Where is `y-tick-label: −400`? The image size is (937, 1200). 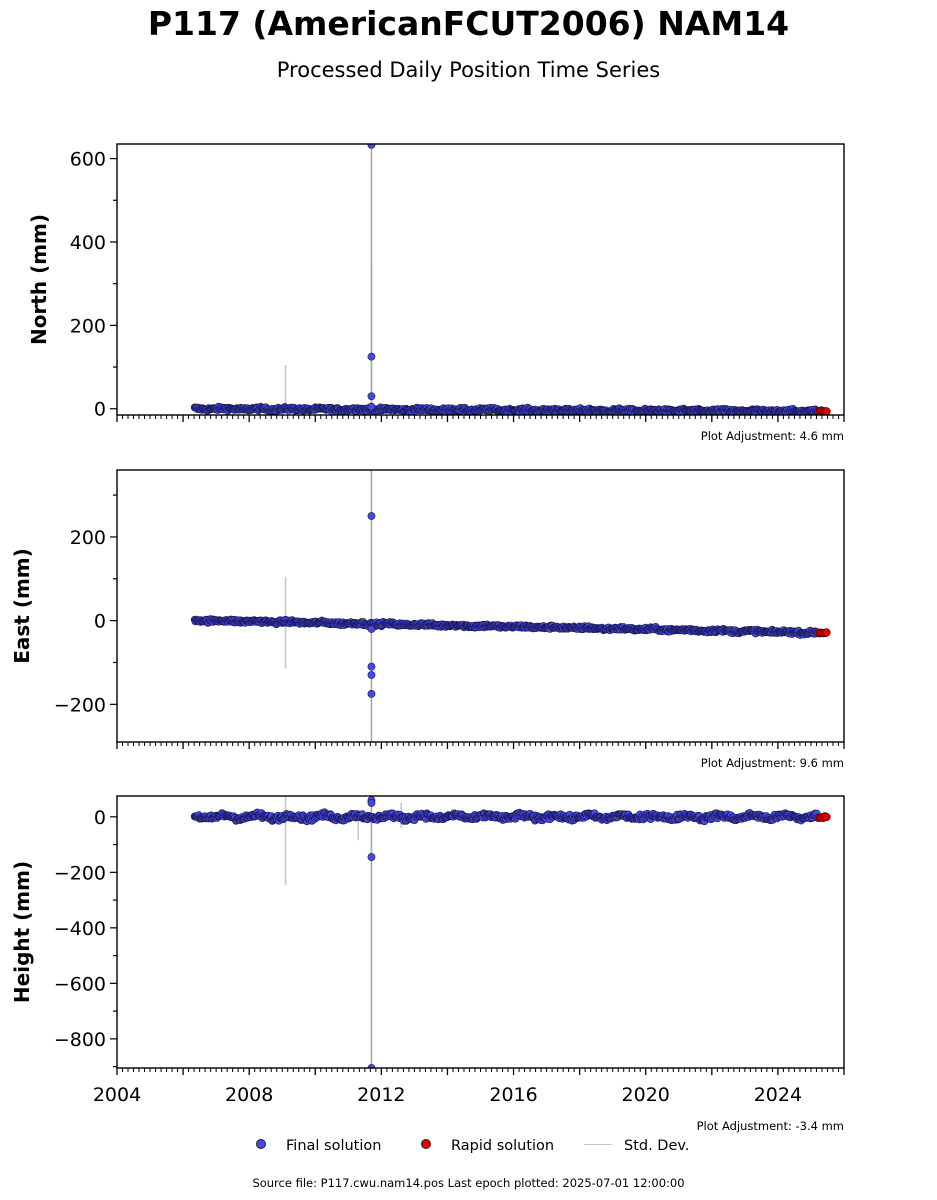 y-tick-label: −400 is located at coordinates (80, 929).